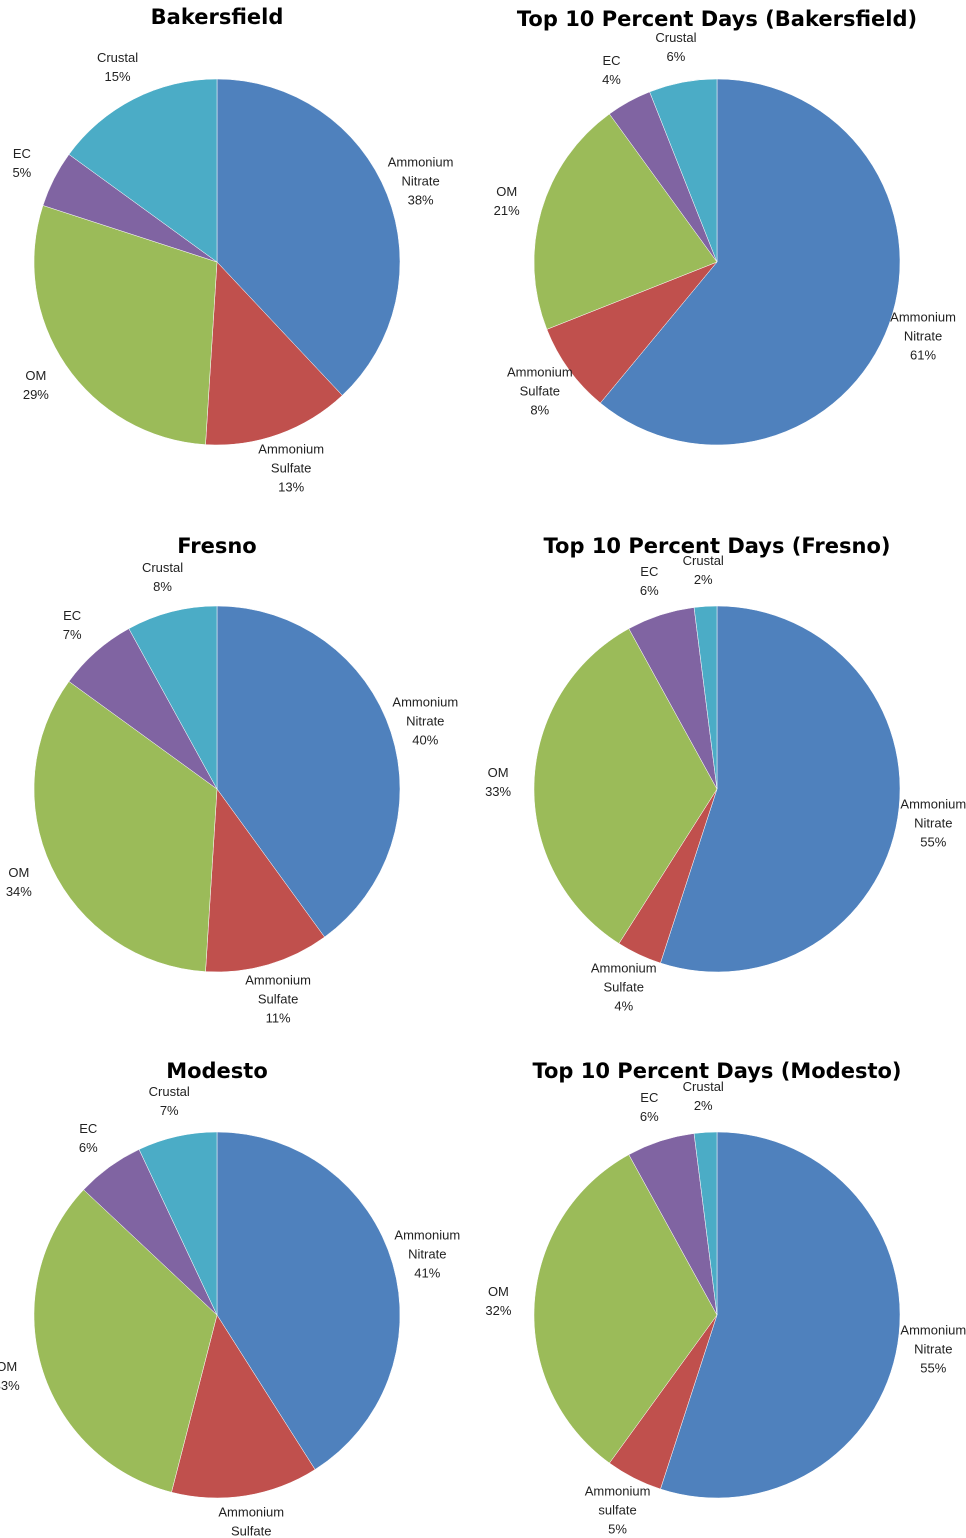 This screenshot has height=1538, width=966. What do you see at coordinates (425, 740) in the screenshot?
I see `value-label: 40%` at bounding box center [425, 740].